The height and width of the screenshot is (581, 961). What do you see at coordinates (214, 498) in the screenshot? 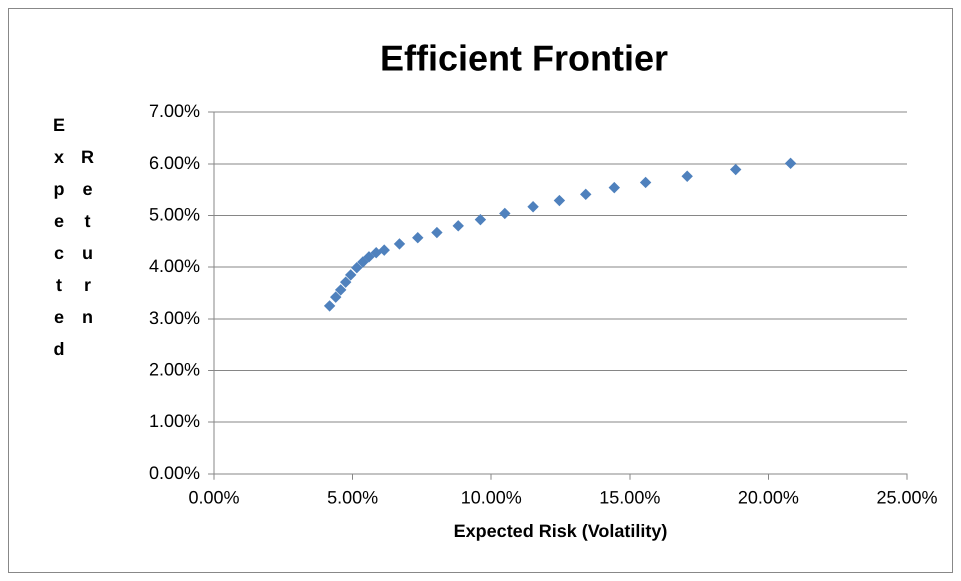
I see `x-tick-label: 0.00%` at bounding box center [214, 498].